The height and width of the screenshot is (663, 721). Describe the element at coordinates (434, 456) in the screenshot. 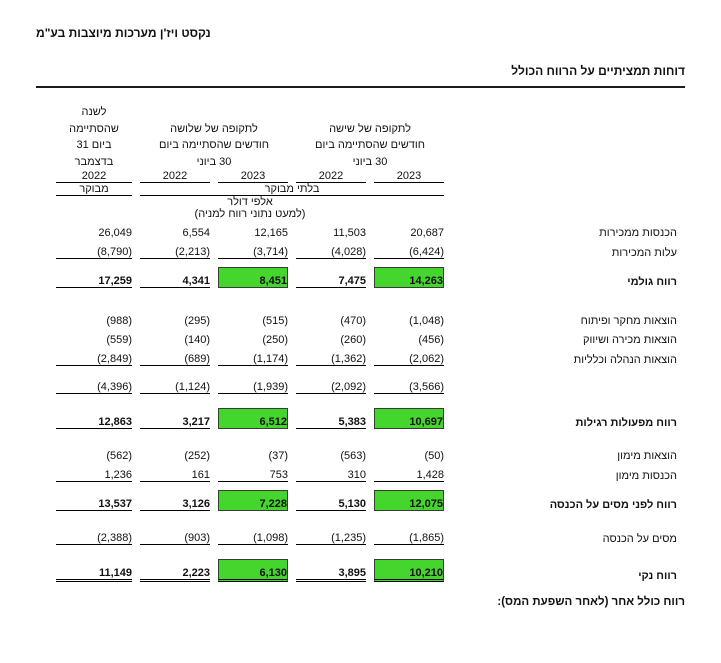

I see `value-cell: (50)` at that location.